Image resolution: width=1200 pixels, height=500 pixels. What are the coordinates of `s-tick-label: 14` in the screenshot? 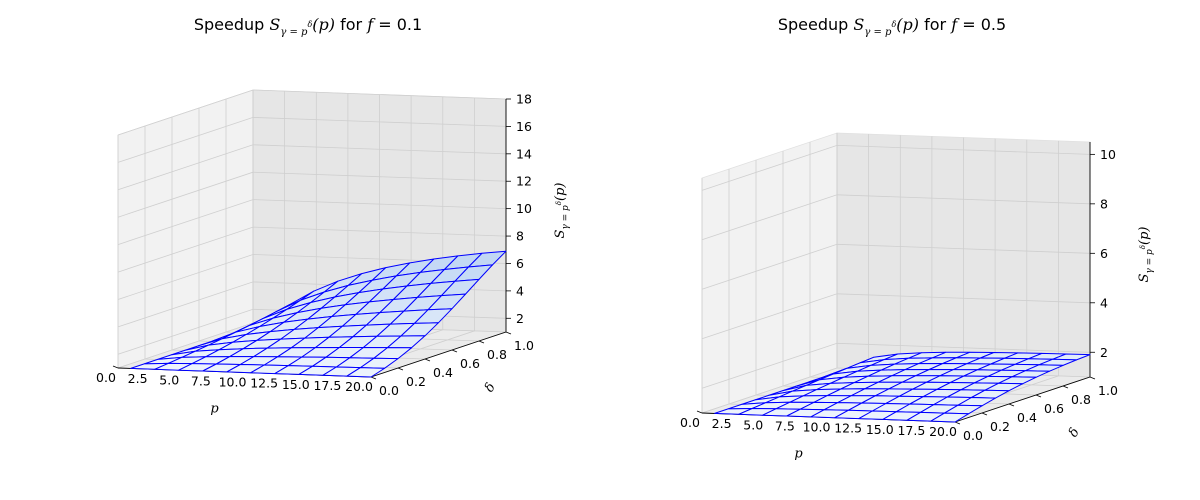 It's located at (524, 153).